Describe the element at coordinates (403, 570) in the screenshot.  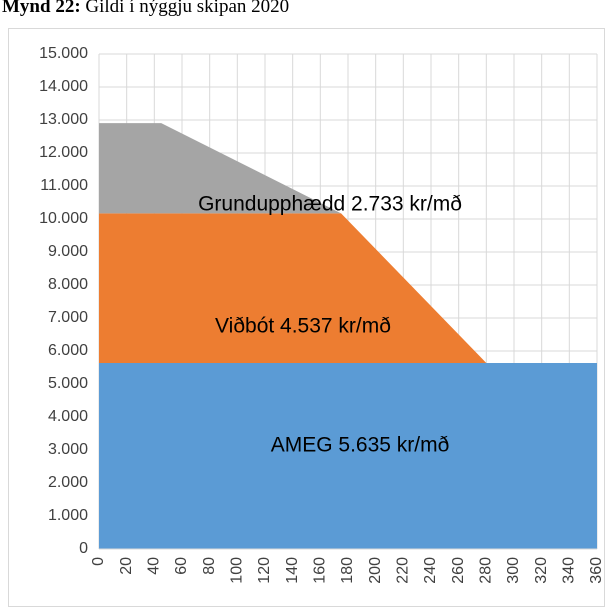
I see `x-tick-label: 220` at that location.